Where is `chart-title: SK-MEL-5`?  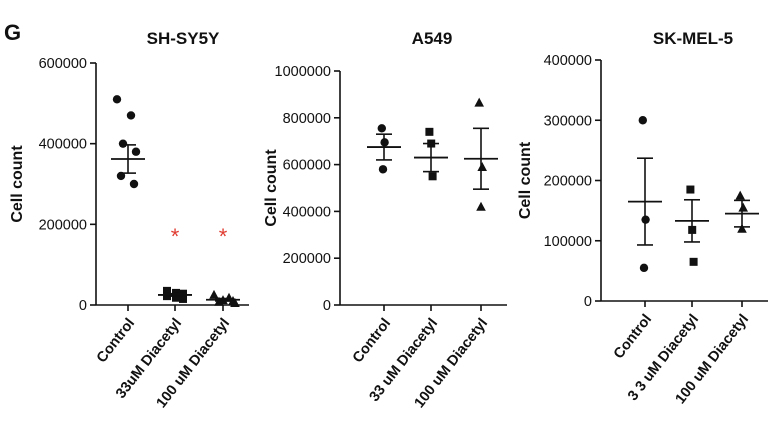 chart-title: SK-MEL-5 is located at coordinates (693, 38).